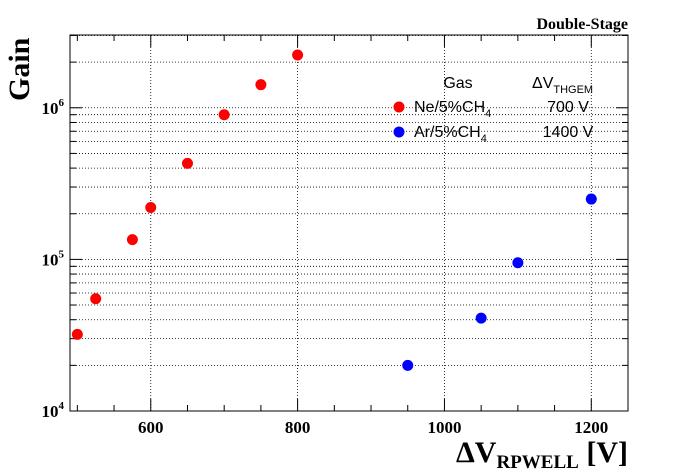 The image size is (698, 476). I want to click on y-axis-label: Gain, so click(19, 69).